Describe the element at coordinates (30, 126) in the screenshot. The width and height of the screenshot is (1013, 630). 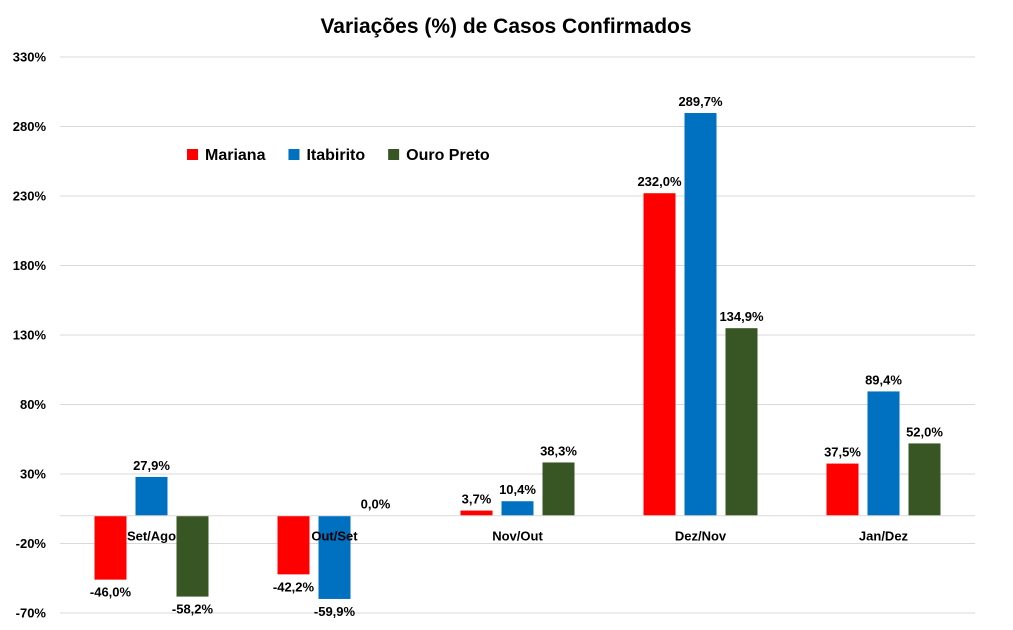
I see `y-tick-label: 280%` at that location.